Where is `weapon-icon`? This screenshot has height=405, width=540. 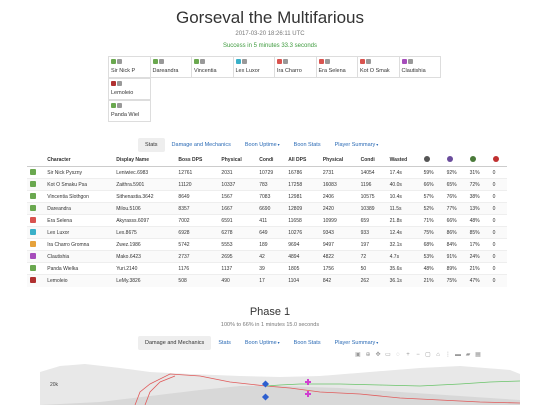 weapon-icon is located at coordinates (410, 62).